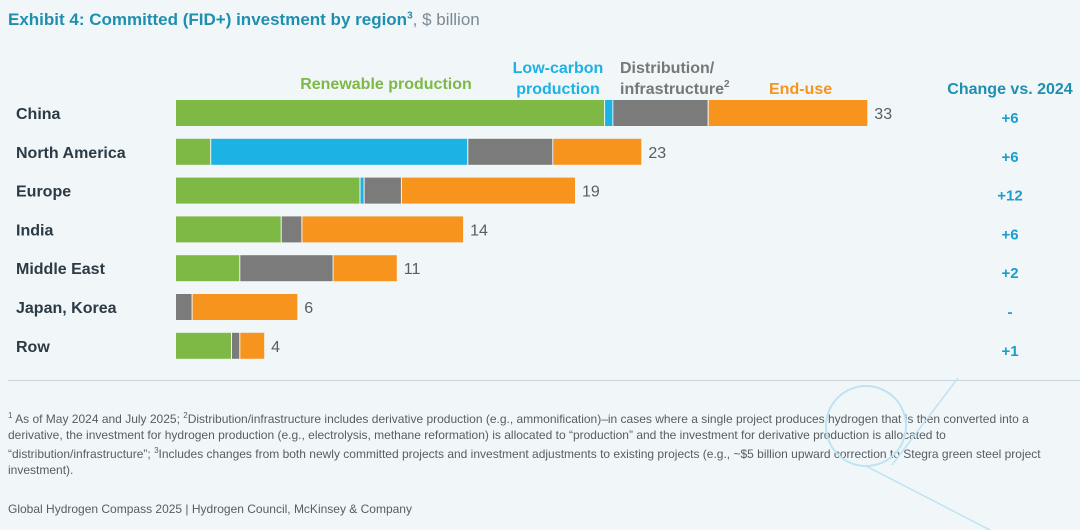 Image resolution: width=1080 pixels, height=530 pixels. I want to click on category-label: China, so click(38, 114).